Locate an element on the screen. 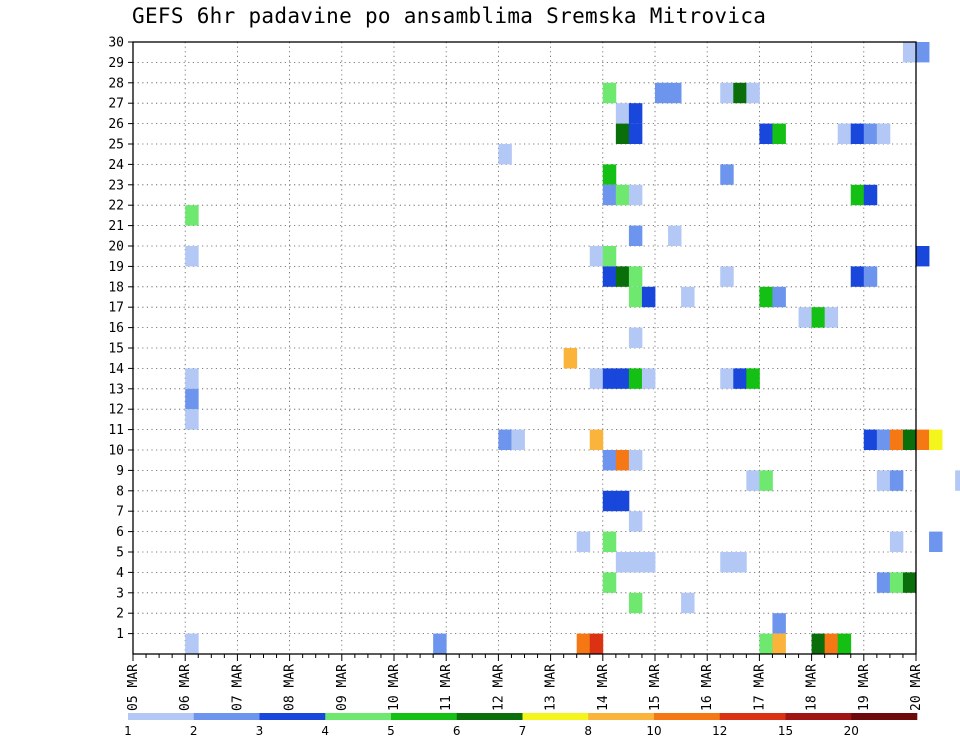  y-tick-label: 19 is located at coordinates (116, 267).